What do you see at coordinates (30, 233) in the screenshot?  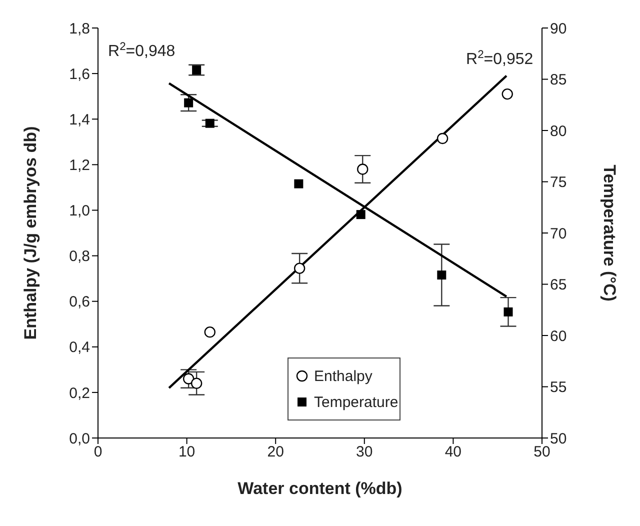 I see `y-axis-title: Enthalpy (J/g embryos db)` at bounding box center [30, 233].